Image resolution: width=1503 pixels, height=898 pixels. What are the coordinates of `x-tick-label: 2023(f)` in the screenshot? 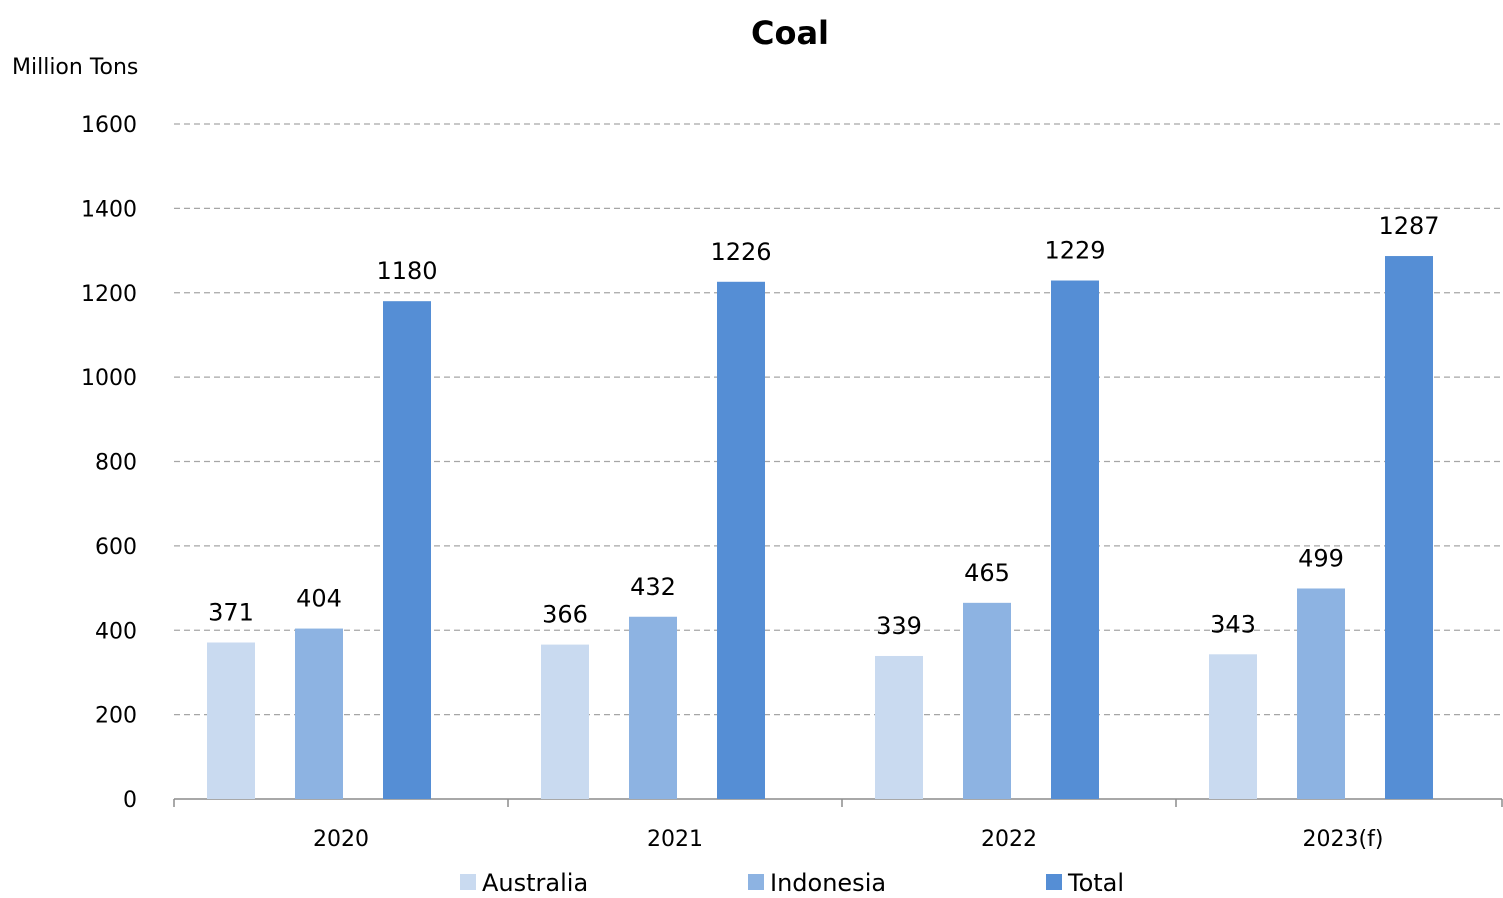 It's located at (1343, 839).